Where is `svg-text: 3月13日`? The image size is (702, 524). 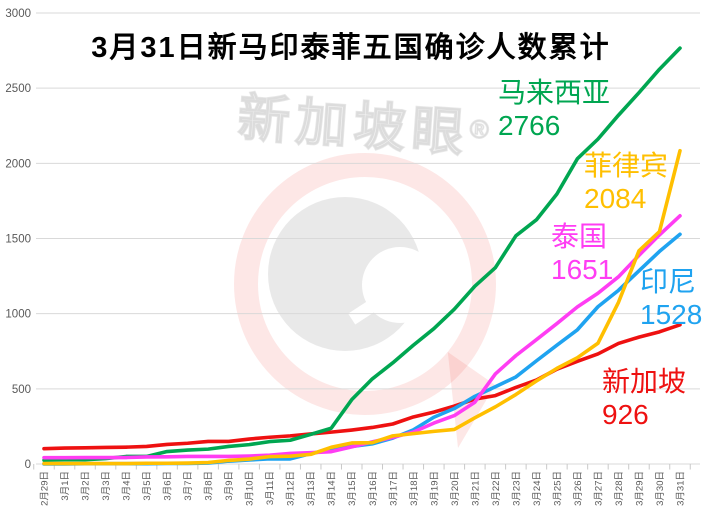 svg-text: 3月13日 is located at coordinates (311, 488).